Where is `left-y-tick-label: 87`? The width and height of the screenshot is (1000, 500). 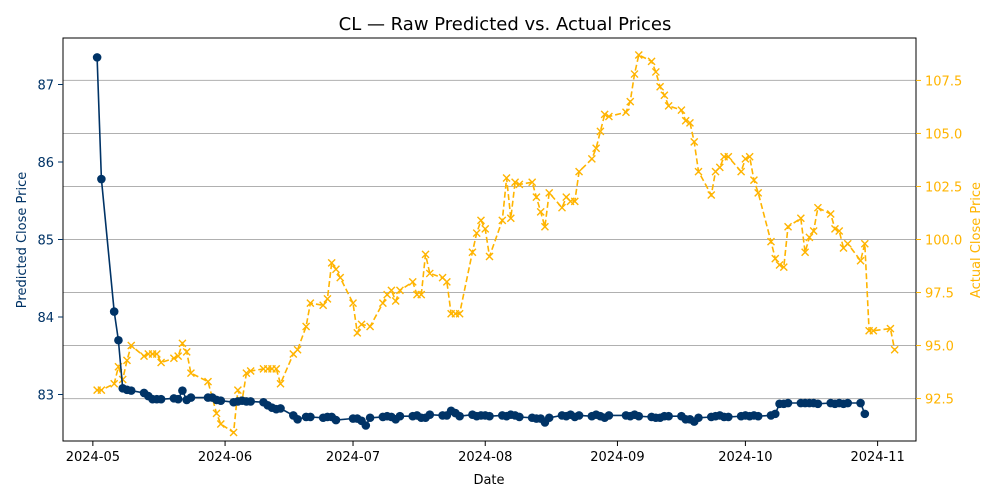
left-y-tick-label: 87 is located at coordinates (45, 86).